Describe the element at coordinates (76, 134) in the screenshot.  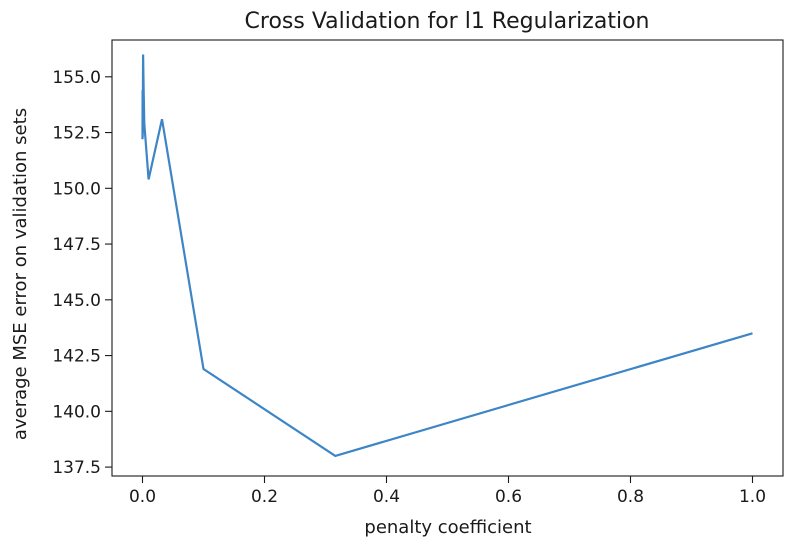
I see `y-tick-label: 152.5` at that location.